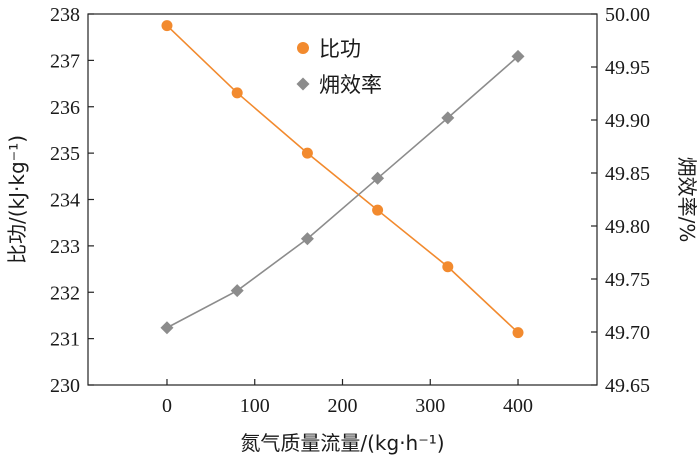 Image resolution: width=700 pixels, height=462 pixels. Describe the element at coordinates (627, 386) in the screenshot. I see `y-right-tick-label: 49.65` at that location.